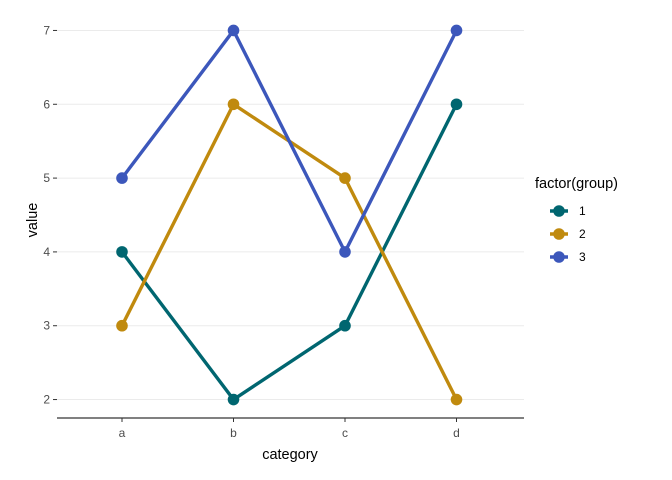  Describe the element at coordinates (46, 252) in the screenshot. I see `y-tick-label: 4` at that location.